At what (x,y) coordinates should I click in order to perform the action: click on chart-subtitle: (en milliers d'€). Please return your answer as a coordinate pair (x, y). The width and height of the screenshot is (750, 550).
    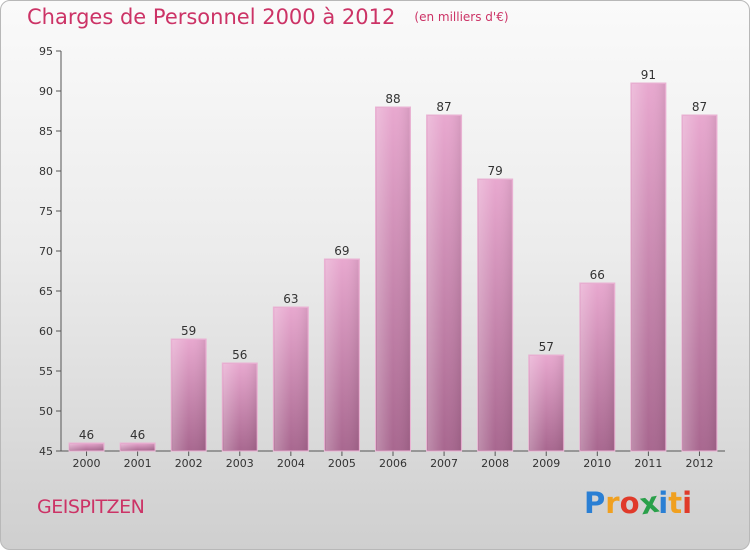
    Looking at the image, I should click on (461, 17).